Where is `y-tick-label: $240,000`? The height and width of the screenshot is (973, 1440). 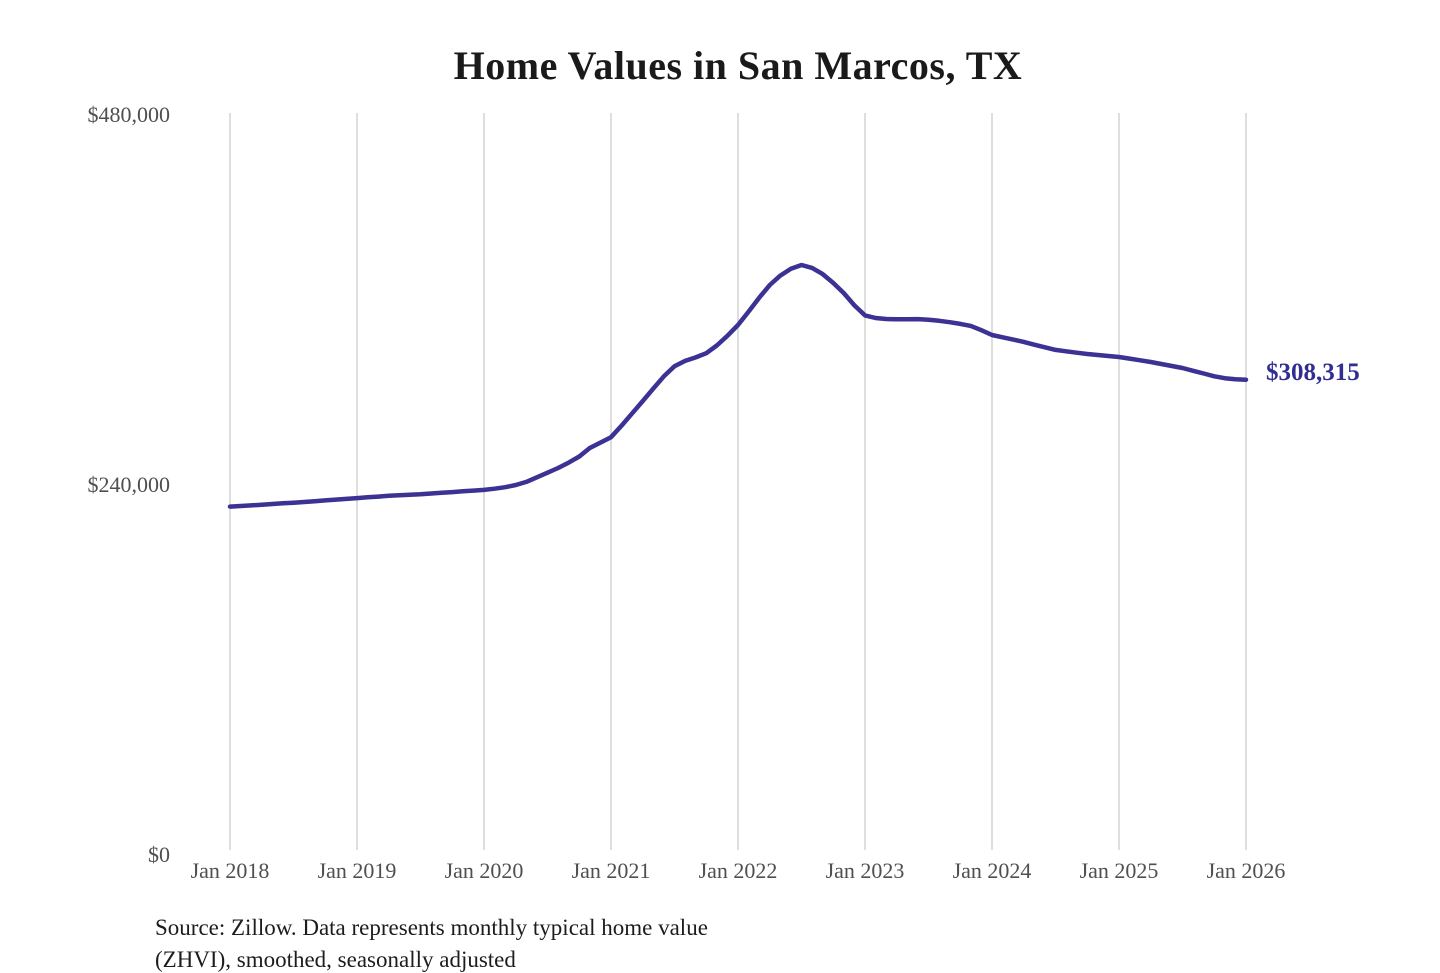
y-tick-label: $240,000 is located at coordinates (129, 484).